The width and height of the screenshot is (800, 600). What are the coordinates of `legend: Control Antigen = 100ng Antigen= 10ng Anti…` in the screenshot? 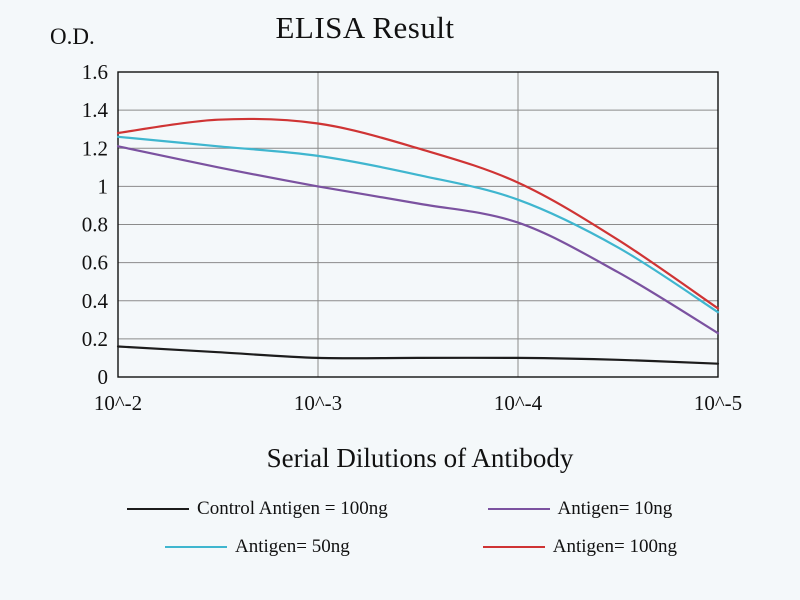 It's located at (402, 528).